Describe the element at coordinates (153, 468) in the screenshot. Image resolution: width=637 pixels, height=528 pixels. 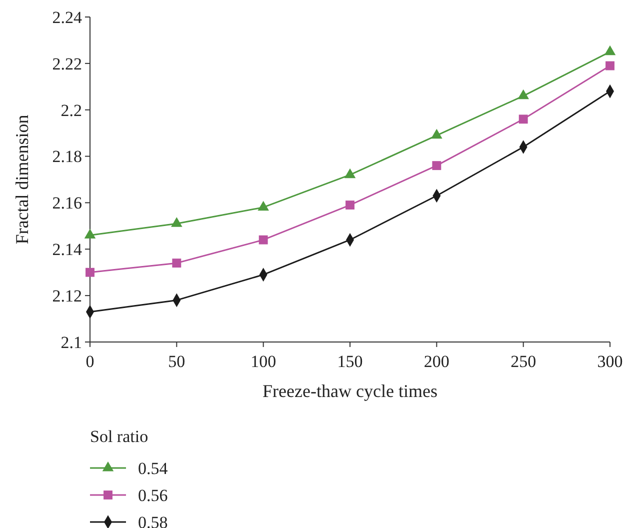
I see `legend-label: 0.54` at that location.